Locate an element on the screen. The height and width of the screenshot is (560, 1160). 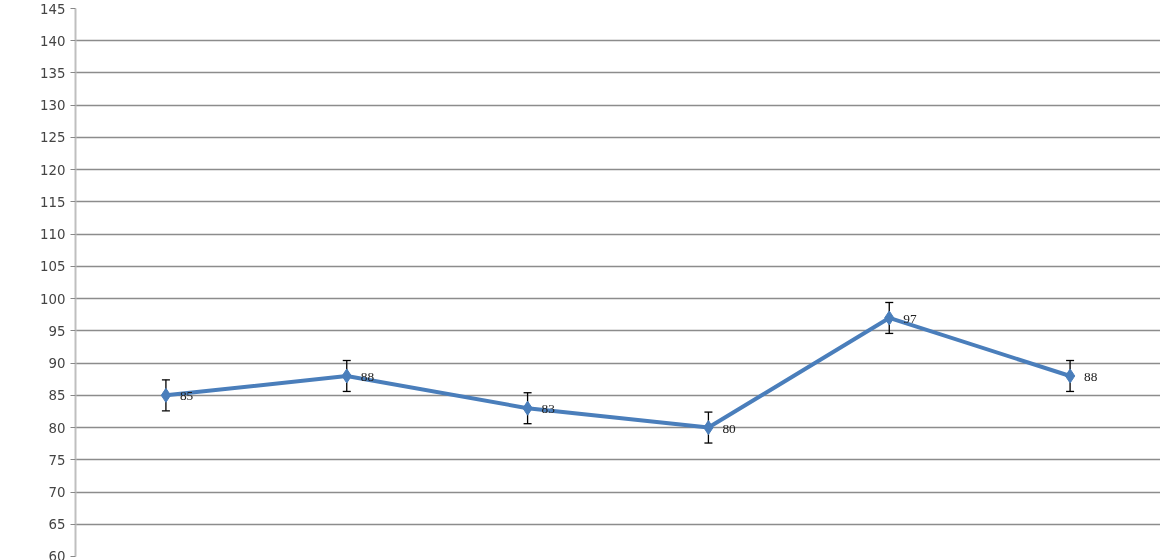
y-tick-label: 75 is located at coordinates (57, 460).